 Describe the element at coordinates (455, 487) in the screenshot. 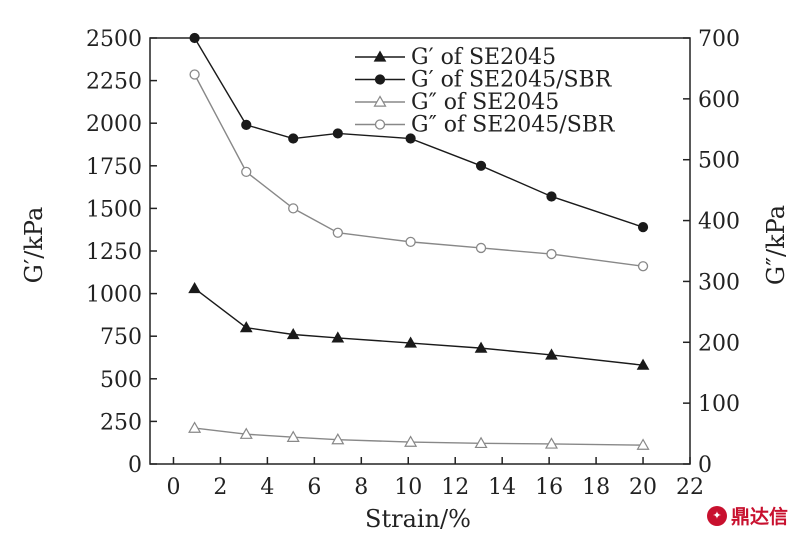

I see `x-tick-label: 12` at that location.